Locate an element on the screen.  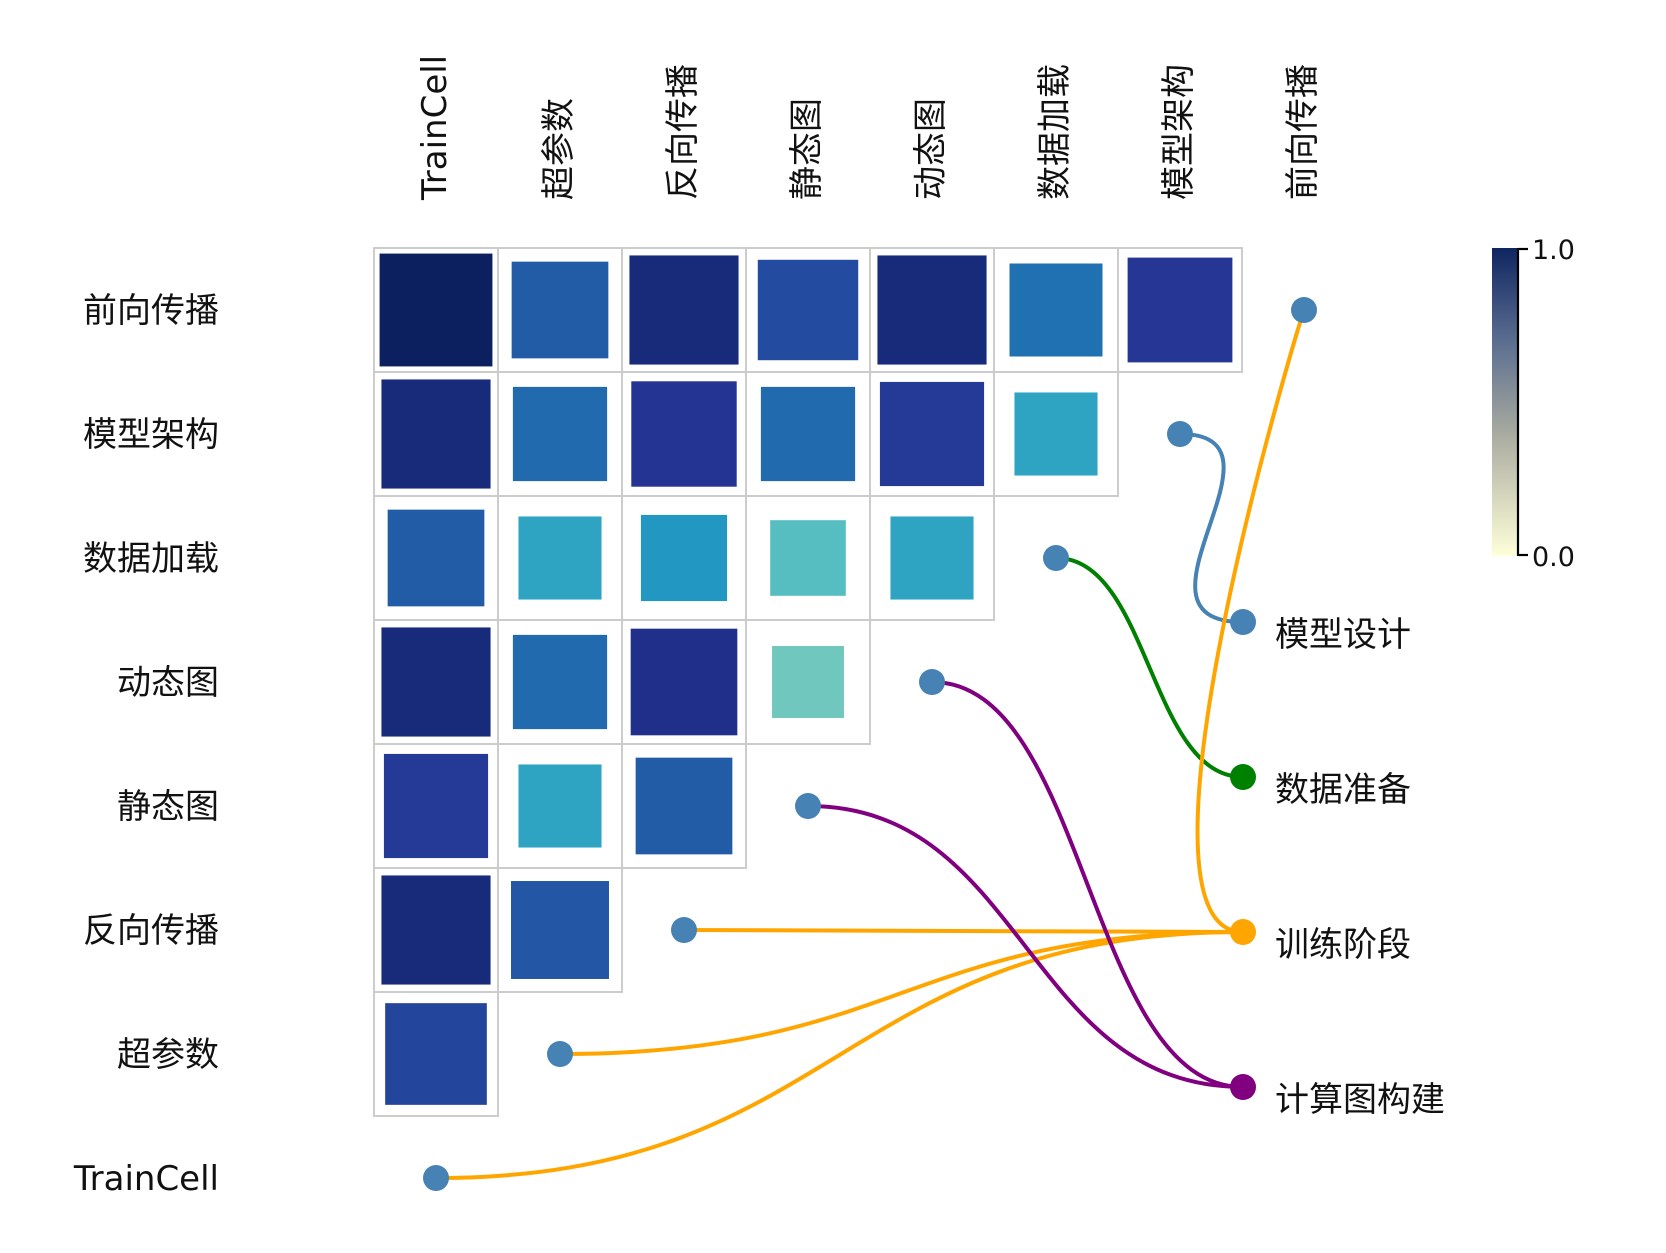
column-label: 超参数 is located at coordinates (559, 149).